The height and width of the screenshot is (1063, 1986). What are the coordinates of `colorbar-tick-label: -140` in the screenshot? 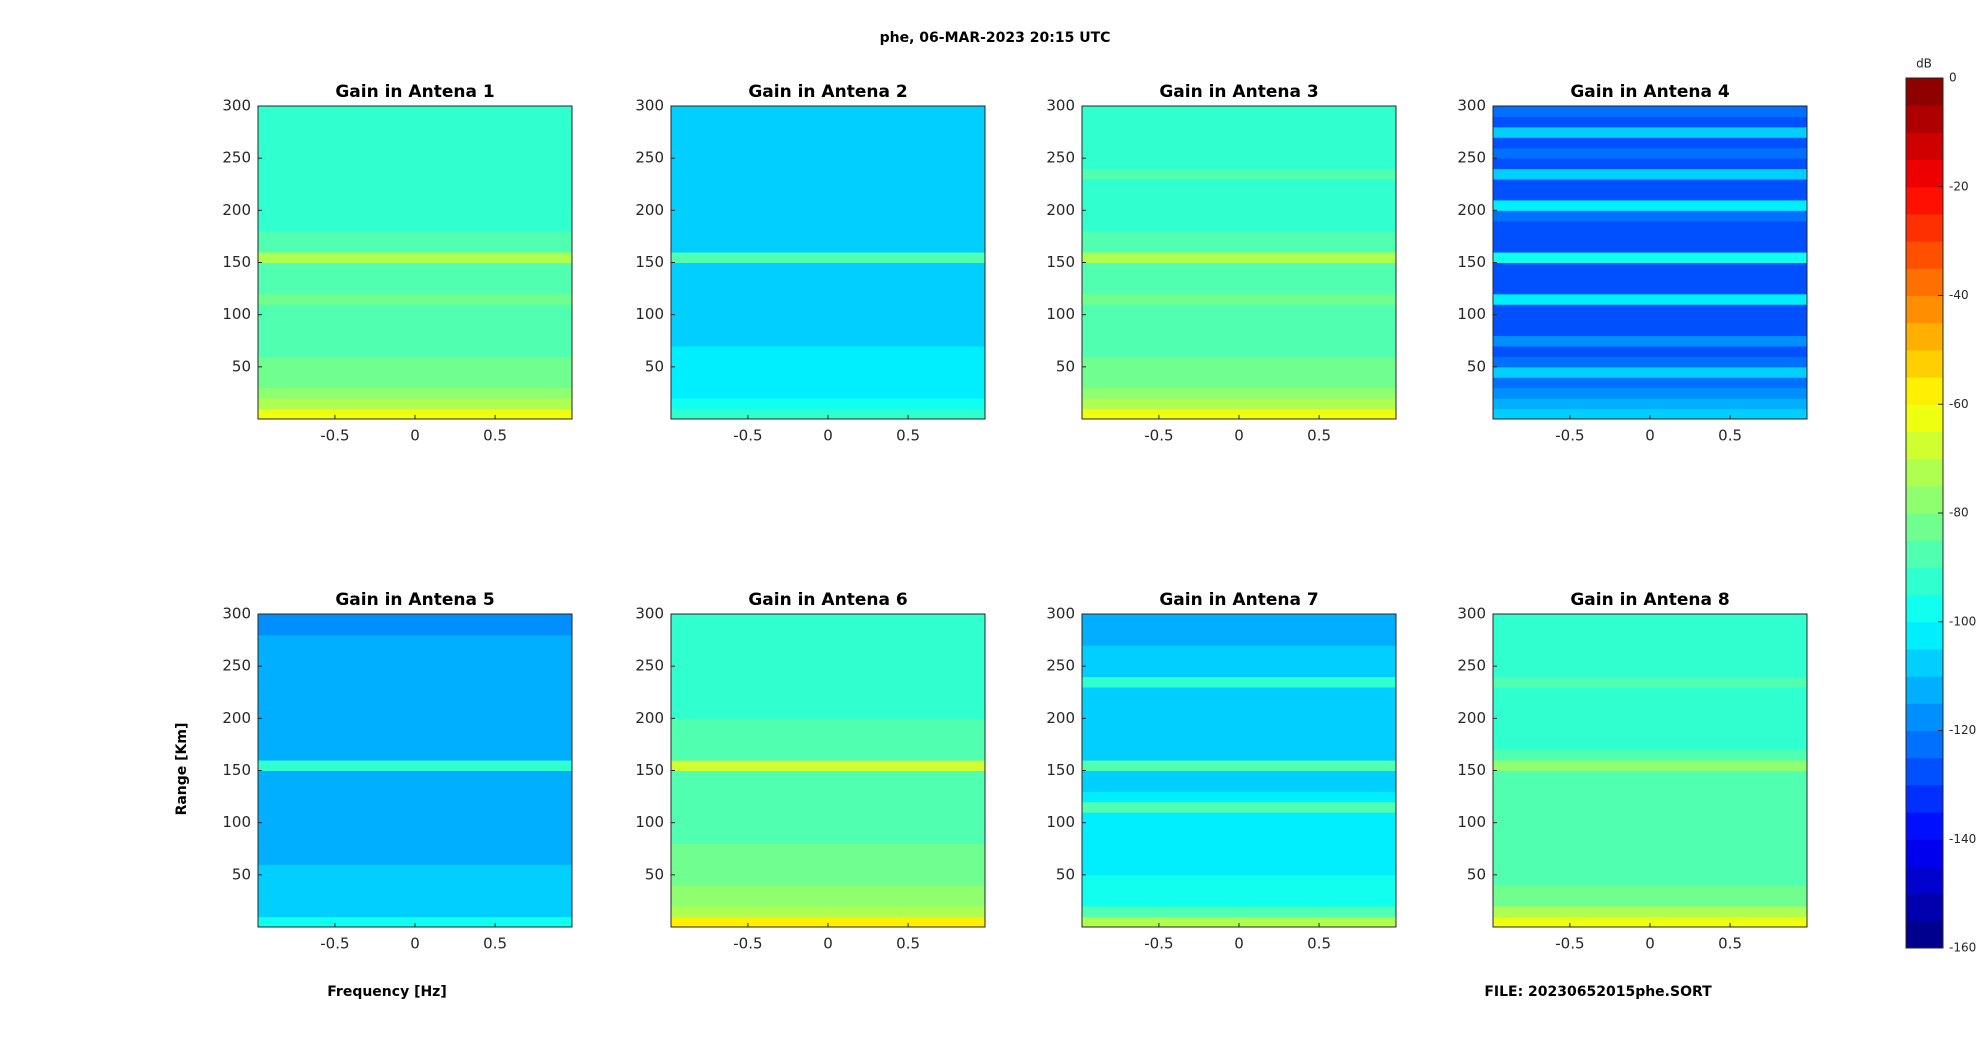 It's located at (1962, 839).